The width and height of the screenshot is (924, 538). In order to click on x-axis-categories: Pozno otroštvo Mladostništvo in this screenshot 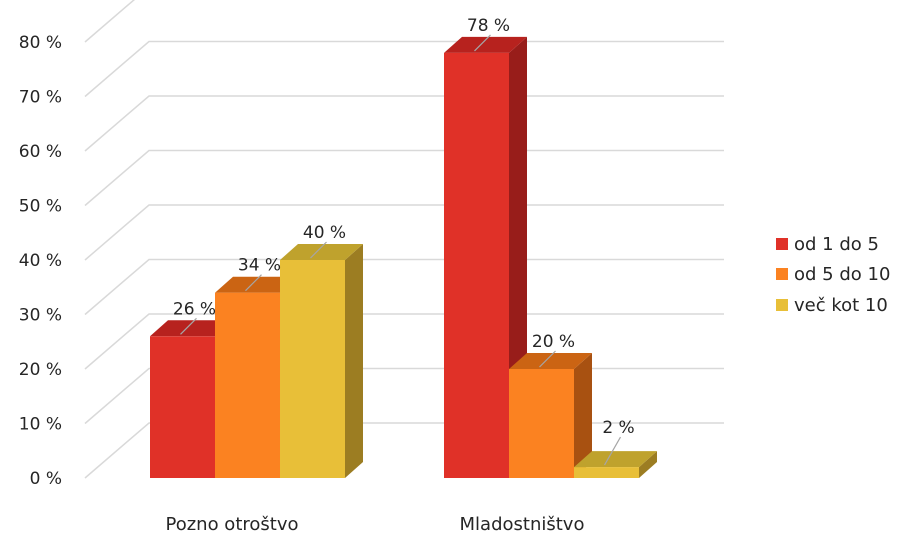, I will do `click(375, 524)`.